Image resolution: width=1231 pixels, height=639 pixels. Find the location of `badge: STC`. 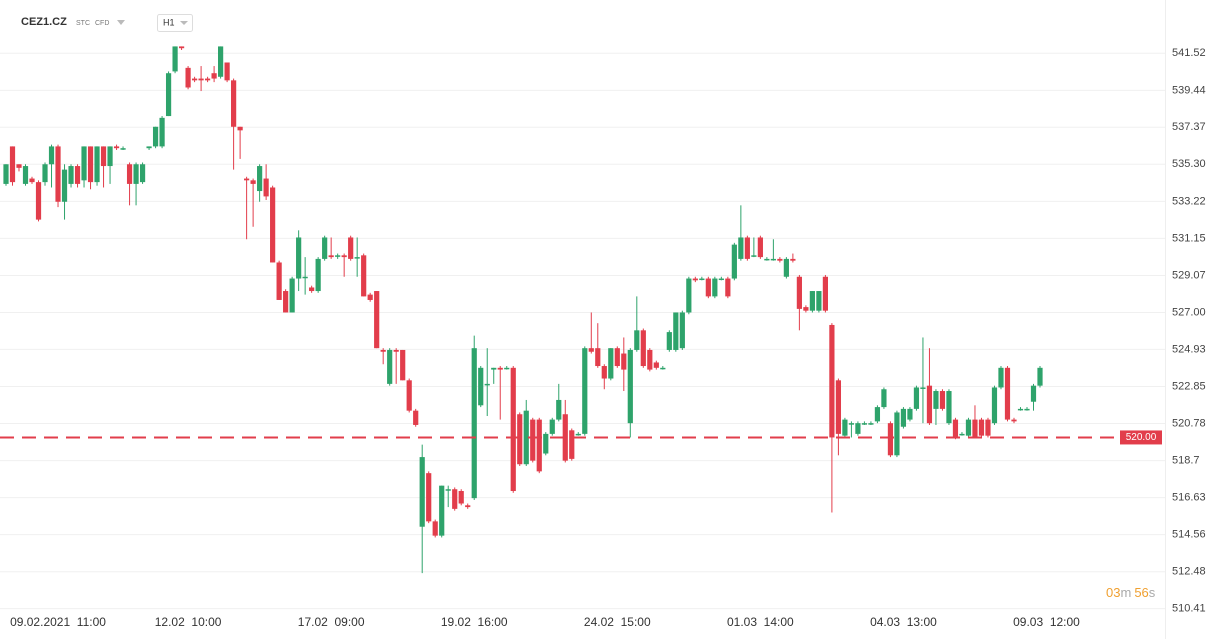

badge: STC is located at coordinates (83, 23).